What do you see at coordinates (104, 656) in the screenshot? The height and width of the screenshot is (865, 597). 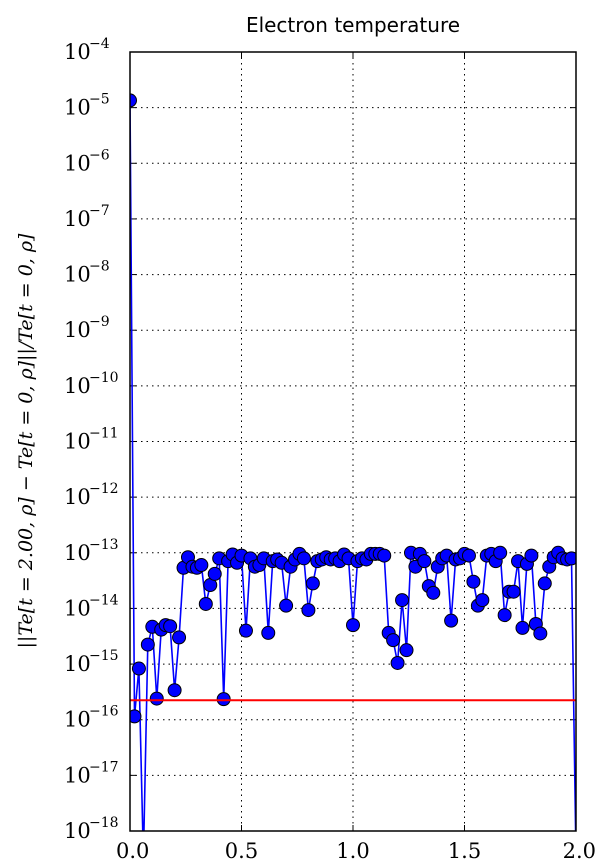 I see `y-tick-label-exponent: −15` at bounding box center [104, 656].